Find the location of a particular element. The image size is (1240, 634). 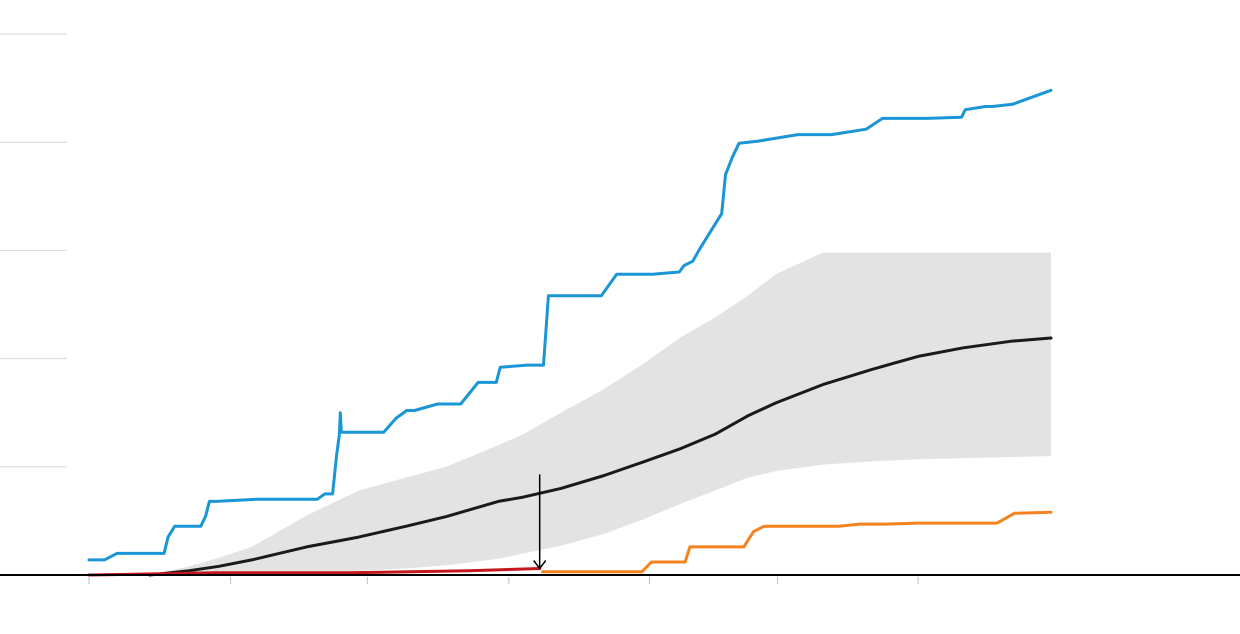

annotation-arrow-head is located at coordinates (540, 565).